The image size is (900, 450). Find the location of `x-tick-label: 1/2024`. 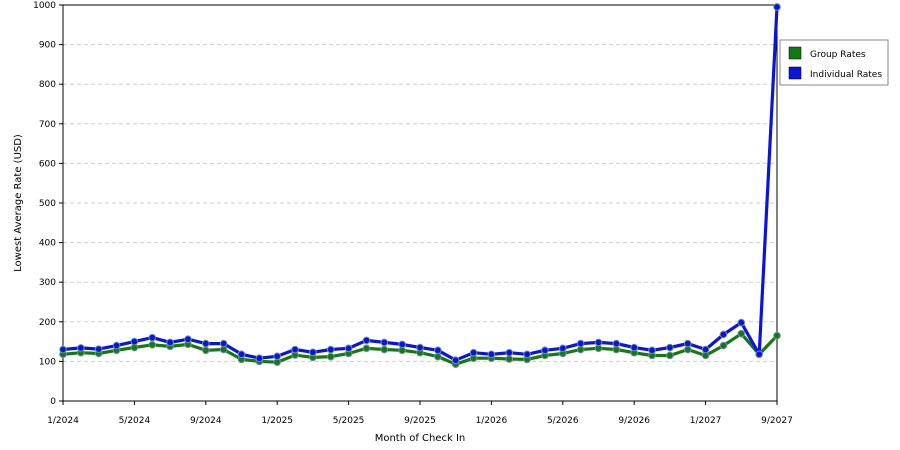

x-tick-label: 1/2024 is located at coordinates (63, 421).